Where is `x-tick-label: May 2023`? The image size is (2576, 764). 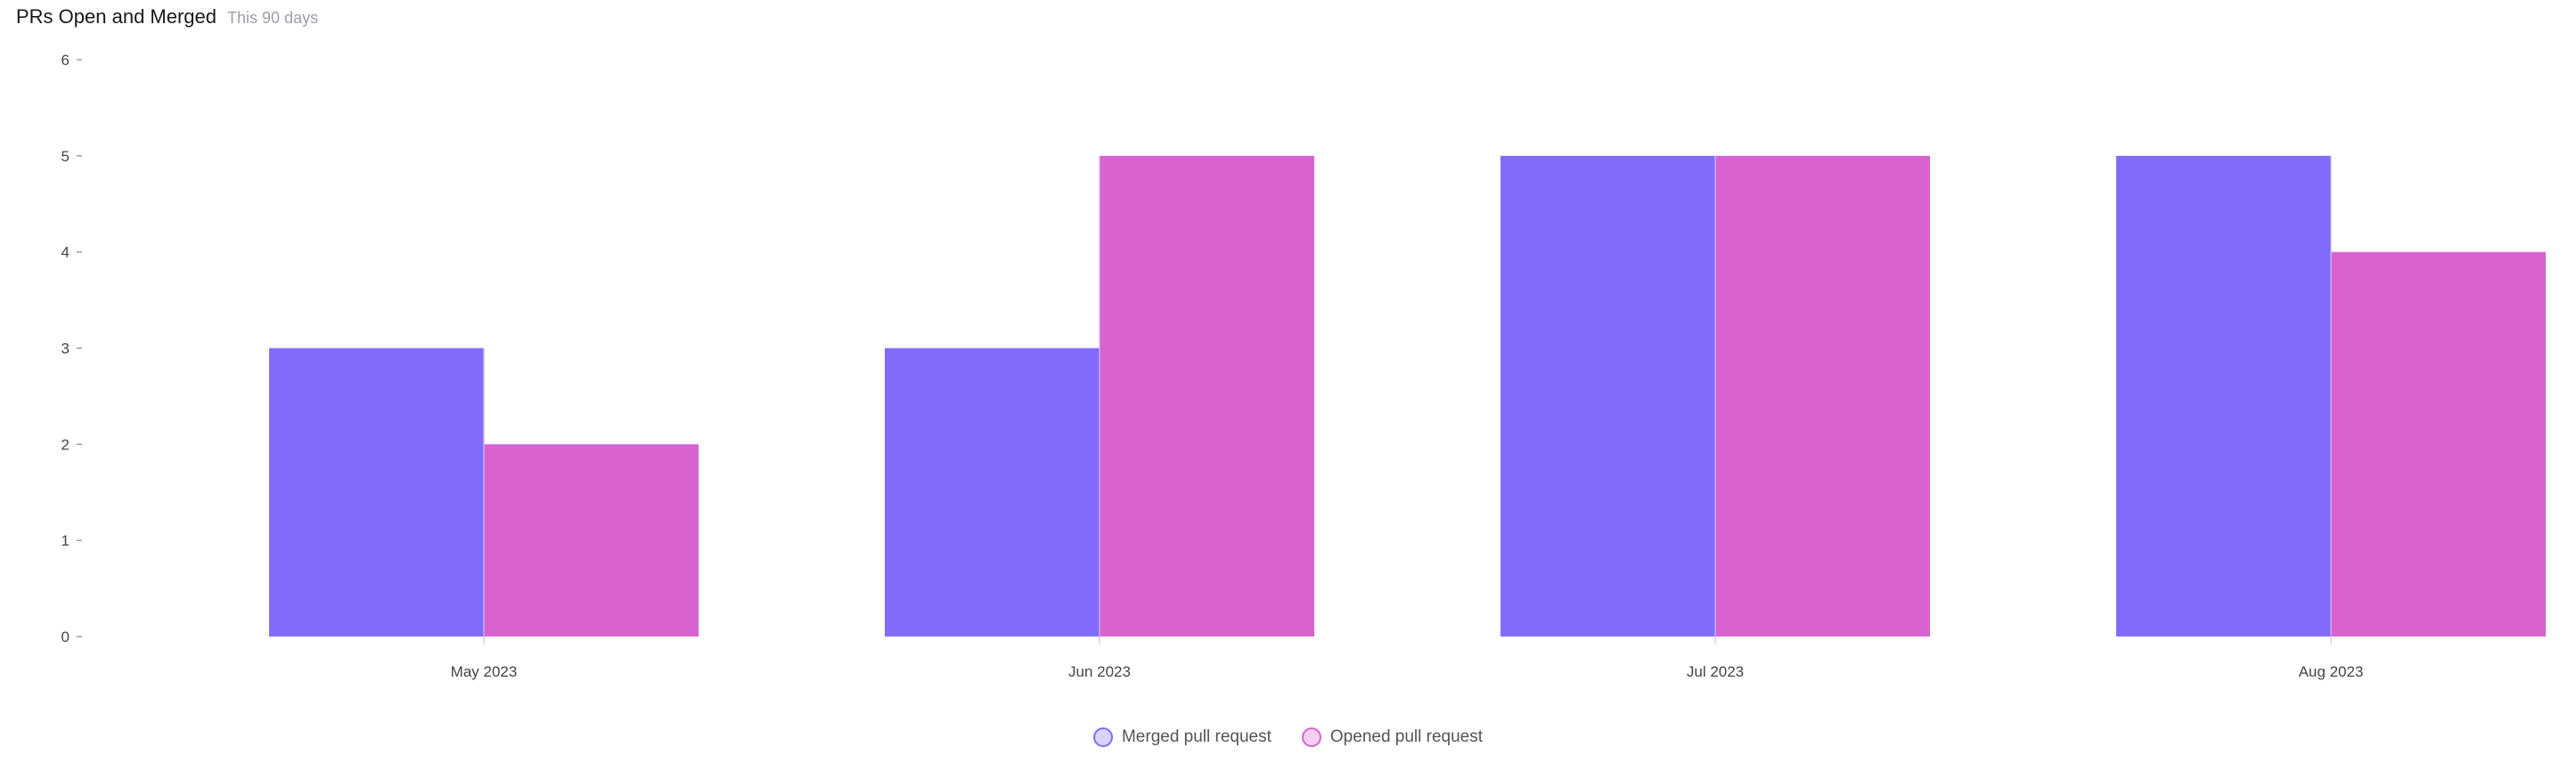 x-tick-label: May 2023 is located at coordinates (484, 671).